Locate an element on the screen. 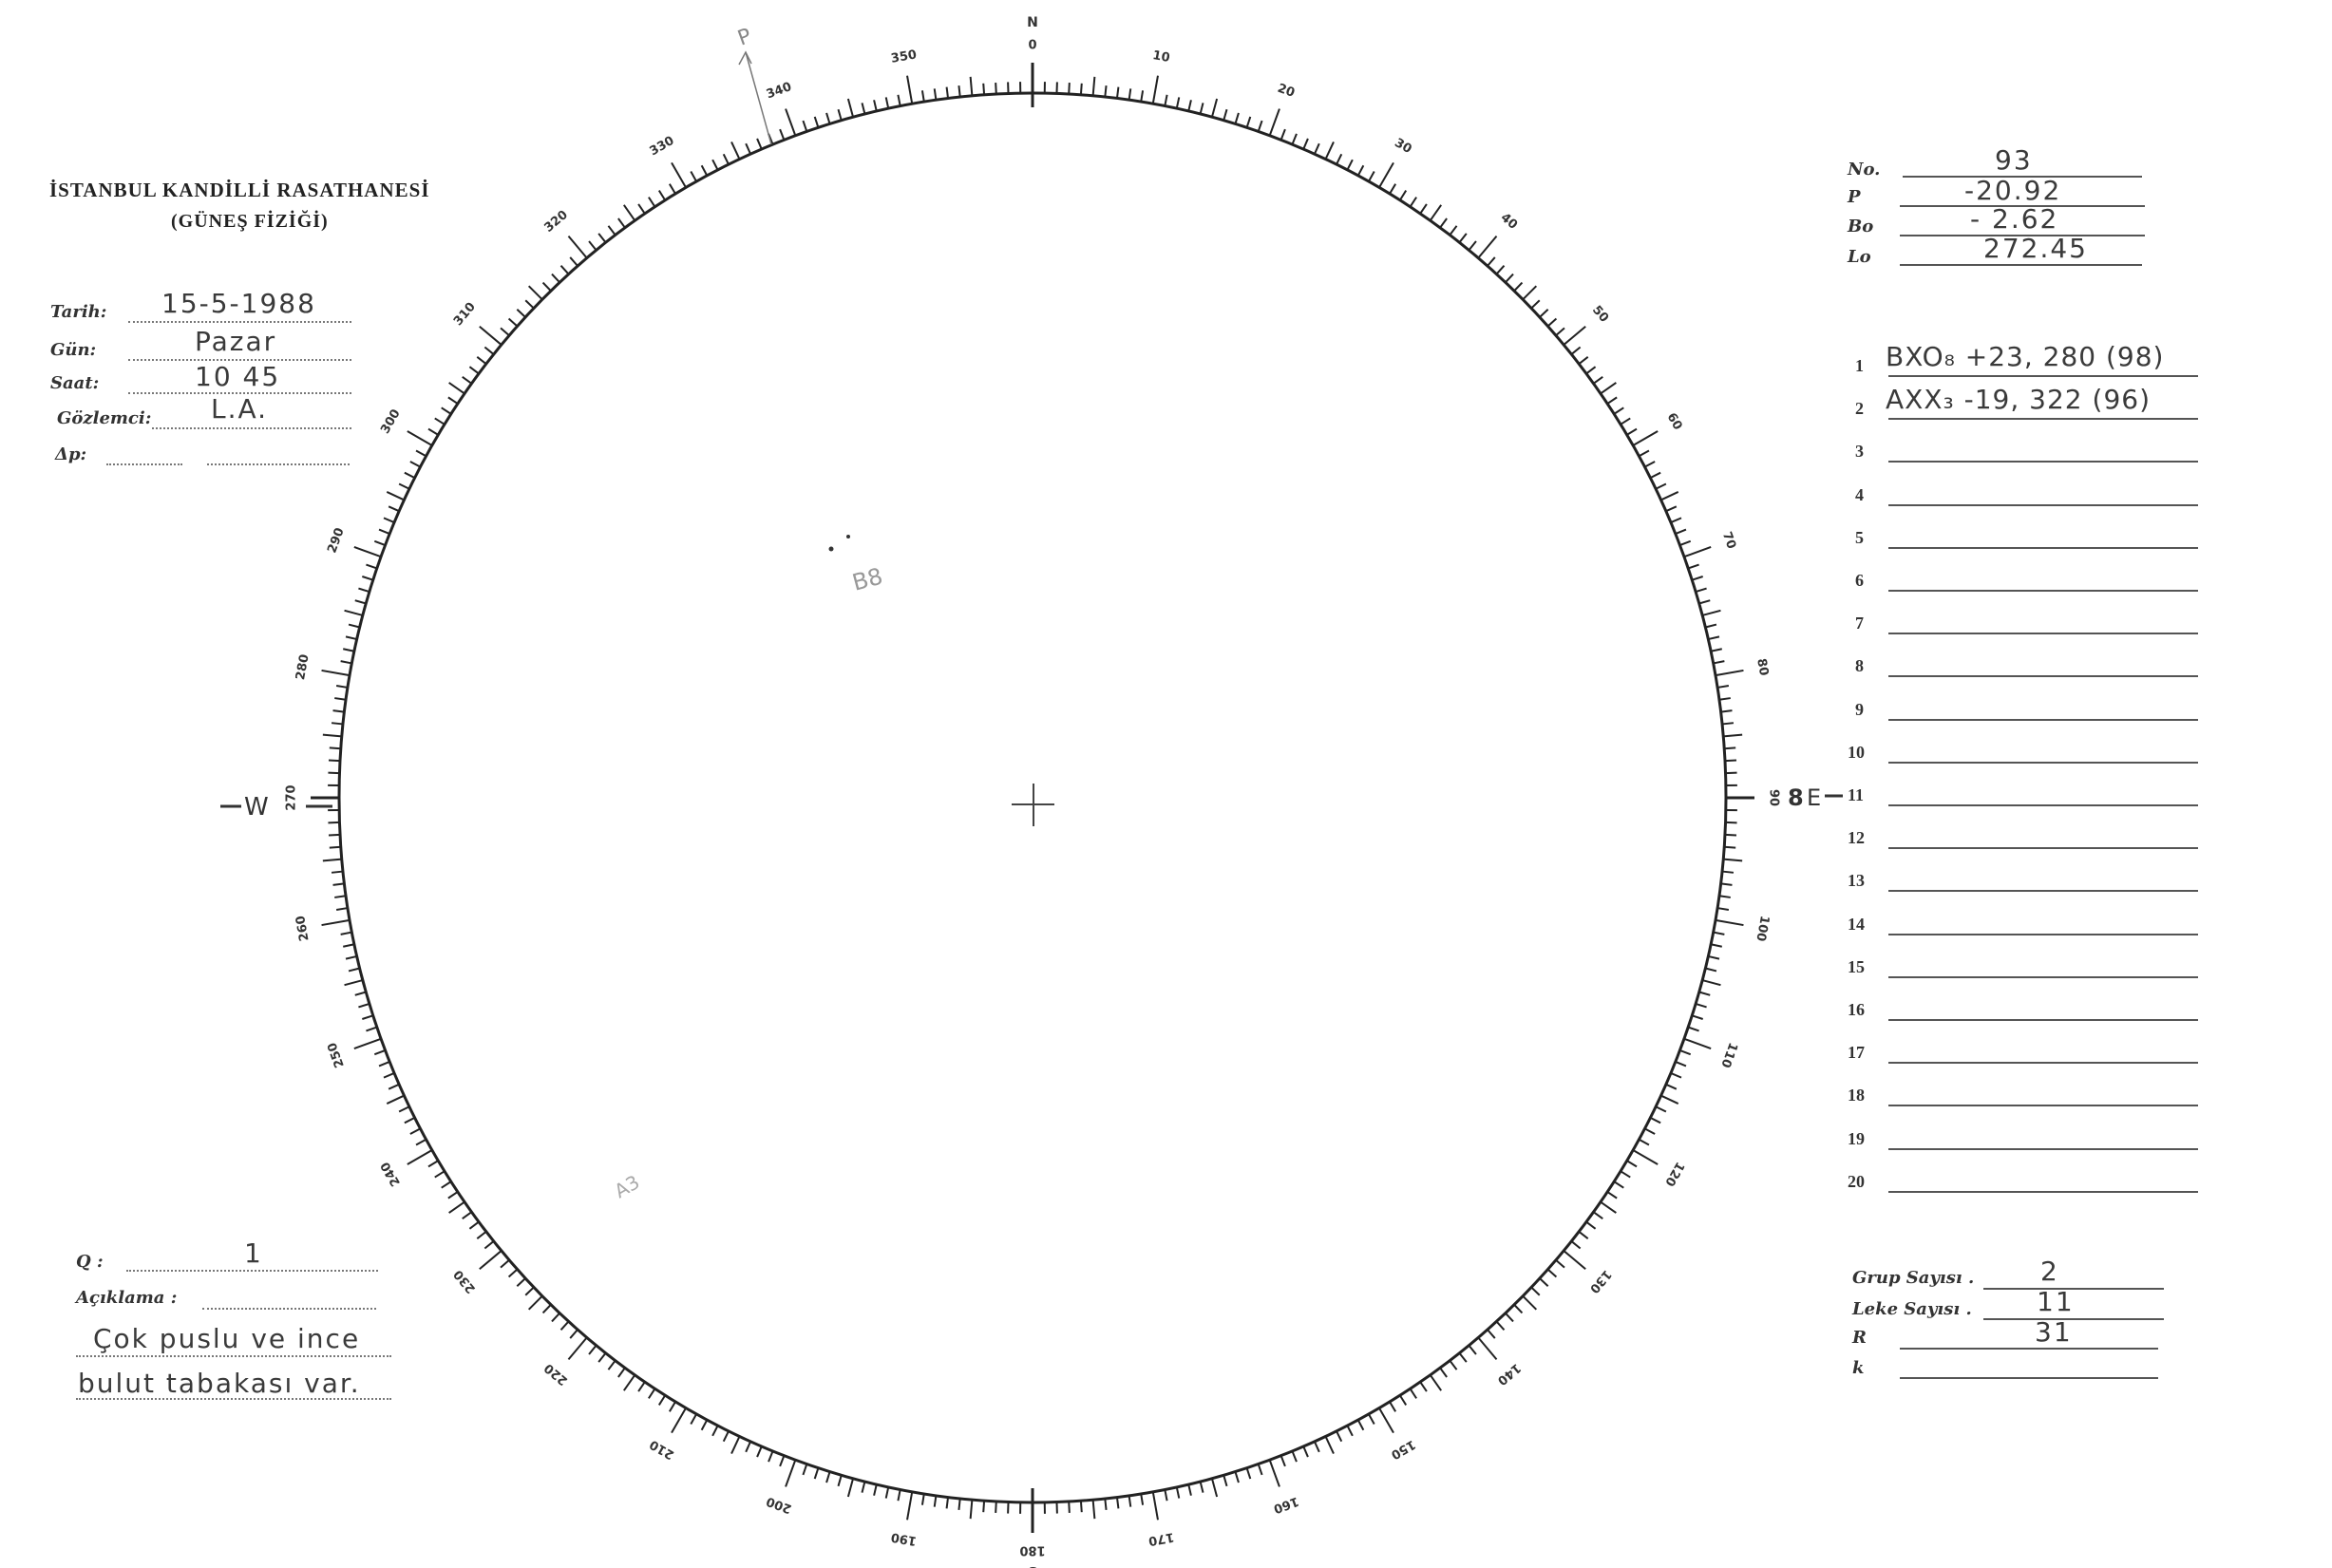  r-field is located at coordinates (2029, 1349).